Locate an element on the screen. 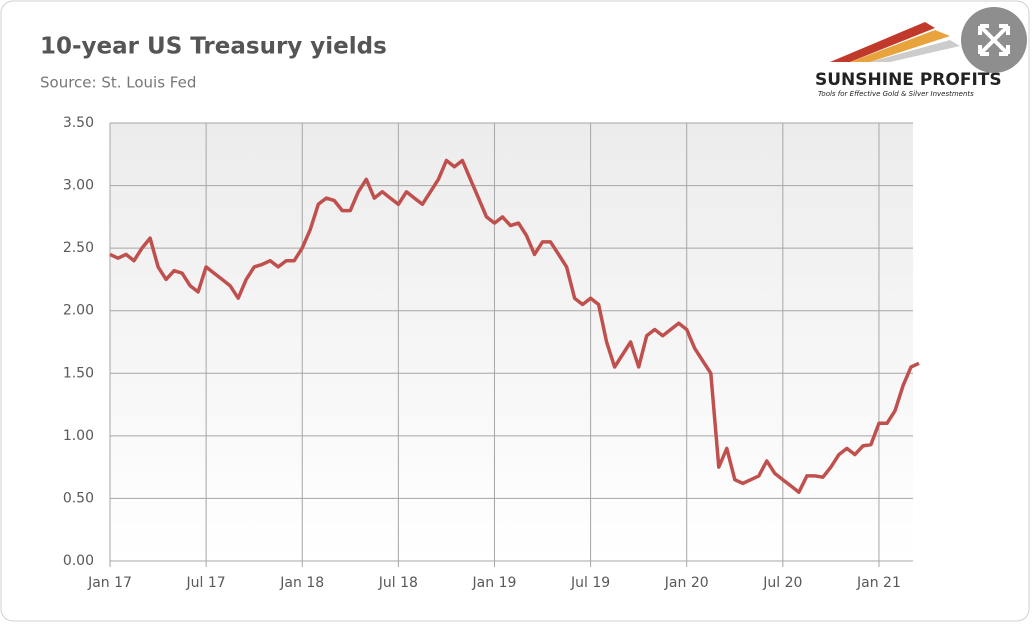 The height and width of the screenshot is (626, 1032). y-tick-label: 3.50 is located at coordinates (78, 123).